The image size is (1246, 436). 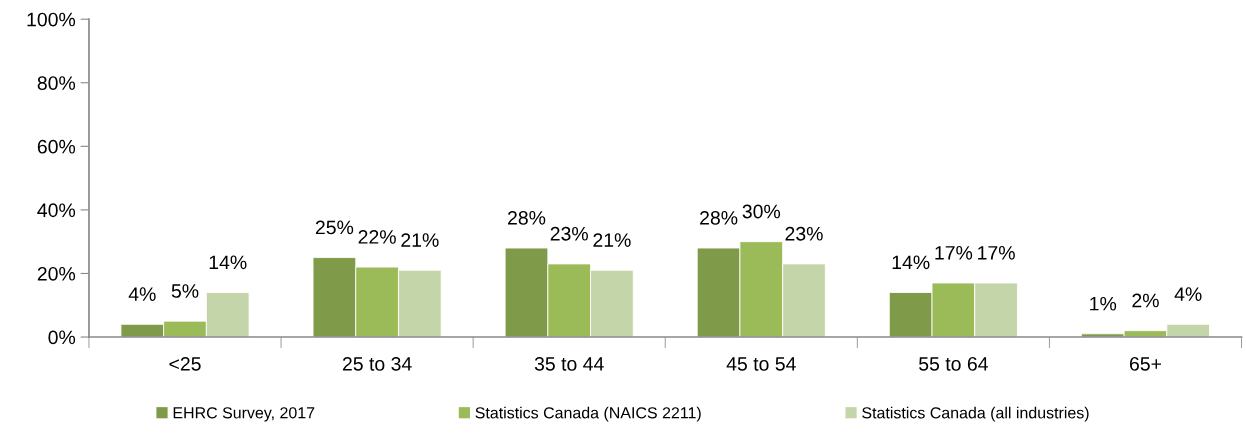 I want to click on x-tick-label: 65+, so click(x=1145, y=363).